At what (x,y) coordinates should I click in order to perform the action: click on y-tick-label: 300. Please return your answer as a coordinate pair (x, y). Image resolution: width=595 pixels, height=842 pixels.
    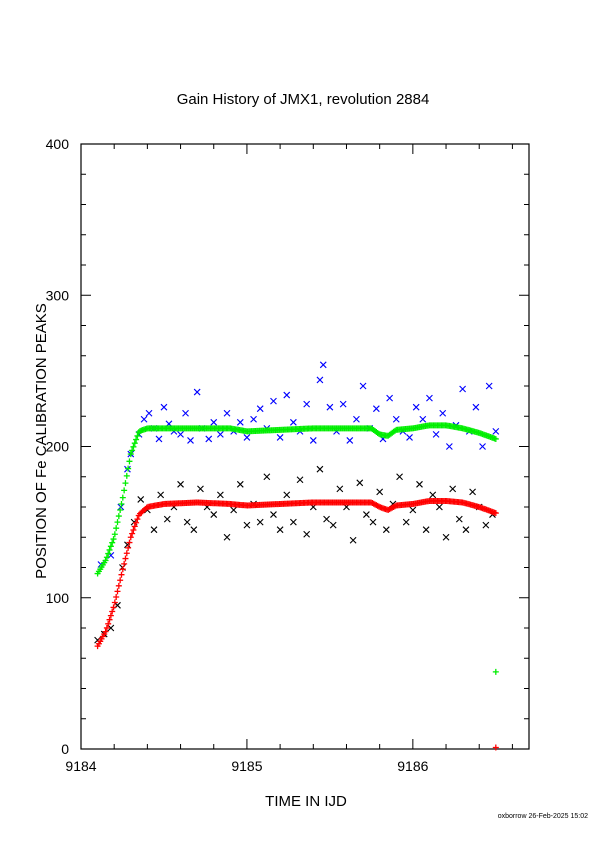
    Looking at the image, I should click on (58, 295).